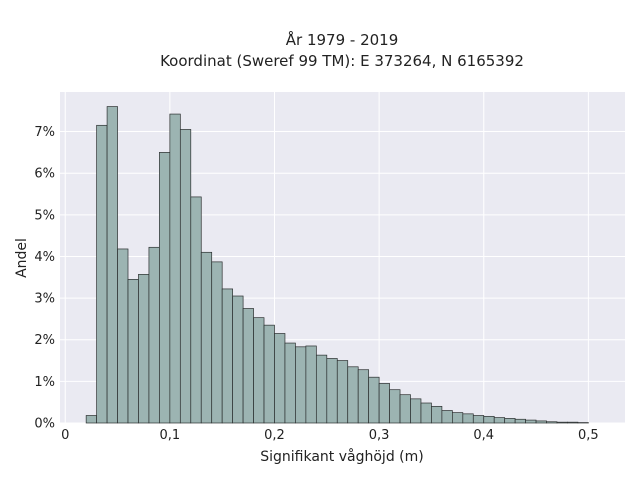 This screenshot has width=640, height=480. I want to click on y-tick-label: 0%, so click(44, 424).